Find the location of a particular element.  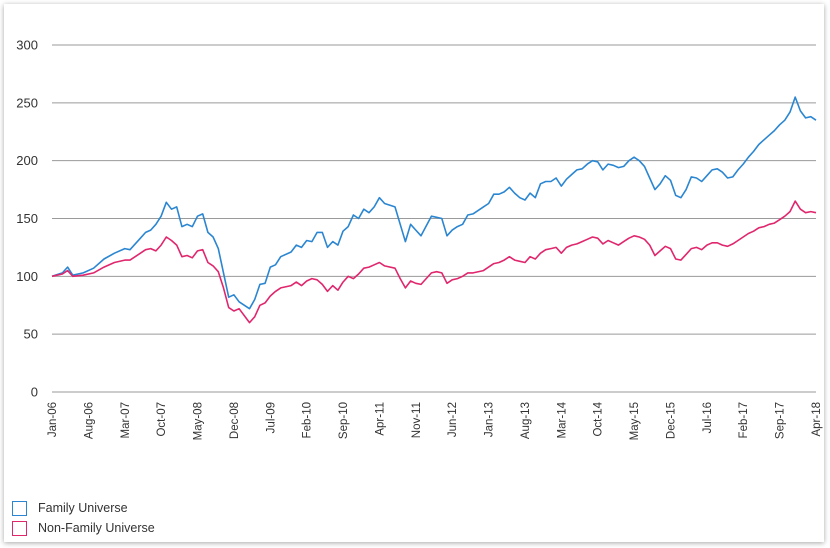

y-tick-label: 150 is located at coordinates (27, 218).